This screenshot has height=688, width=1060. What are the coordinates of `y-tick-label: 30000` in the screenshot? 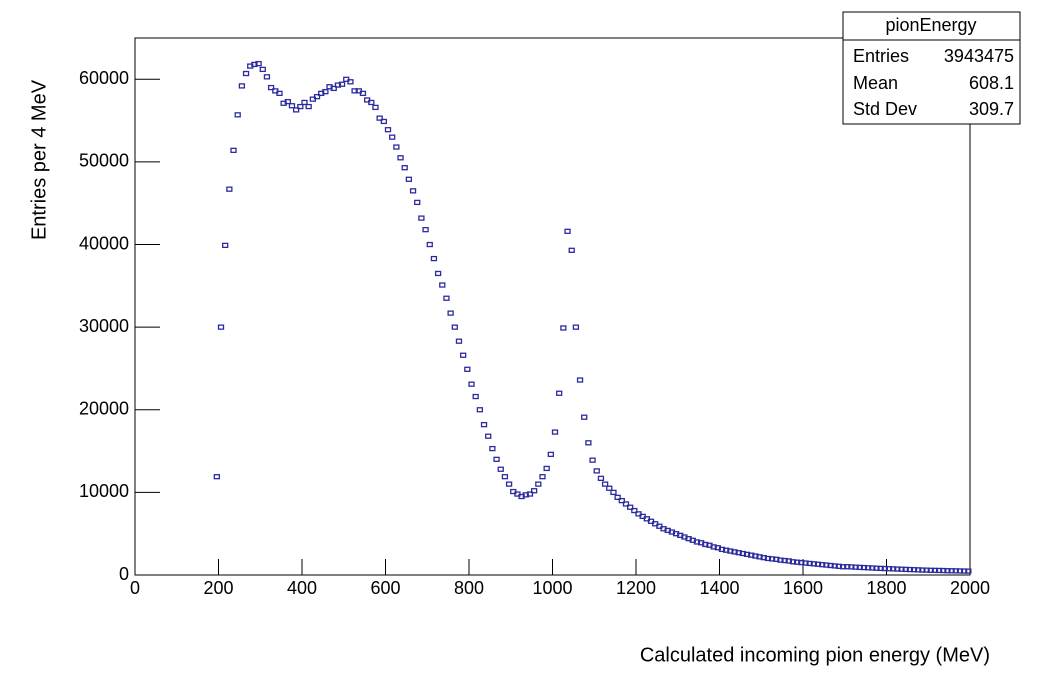 It's located at (104, 326).